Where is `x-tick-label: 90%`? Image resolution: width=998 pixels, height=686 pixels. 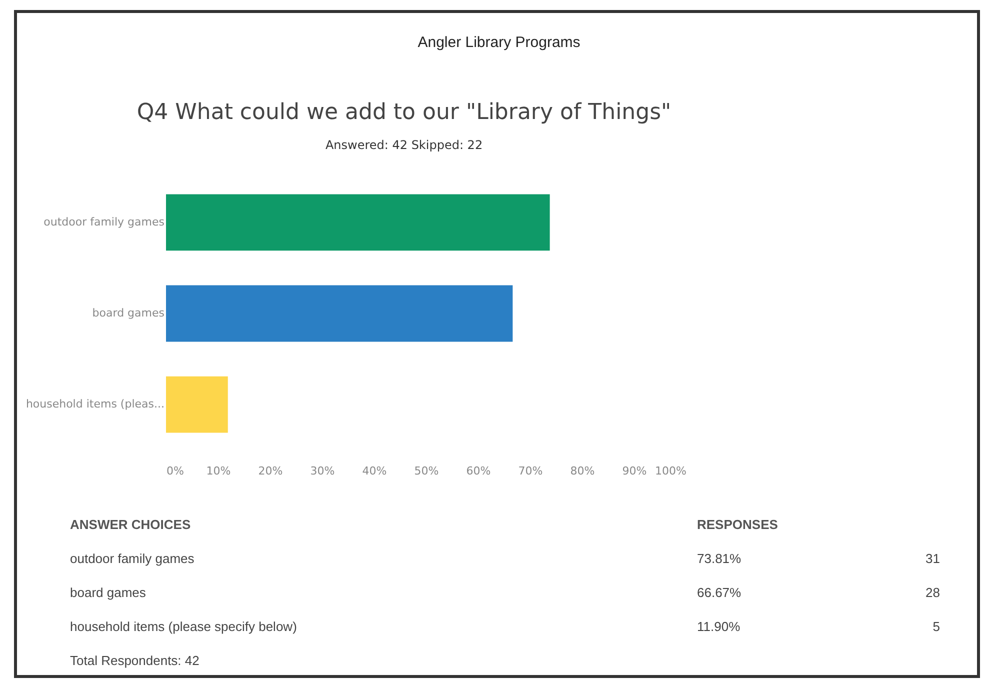
x-tick-label: 90% is located at coordinates (634, 471).